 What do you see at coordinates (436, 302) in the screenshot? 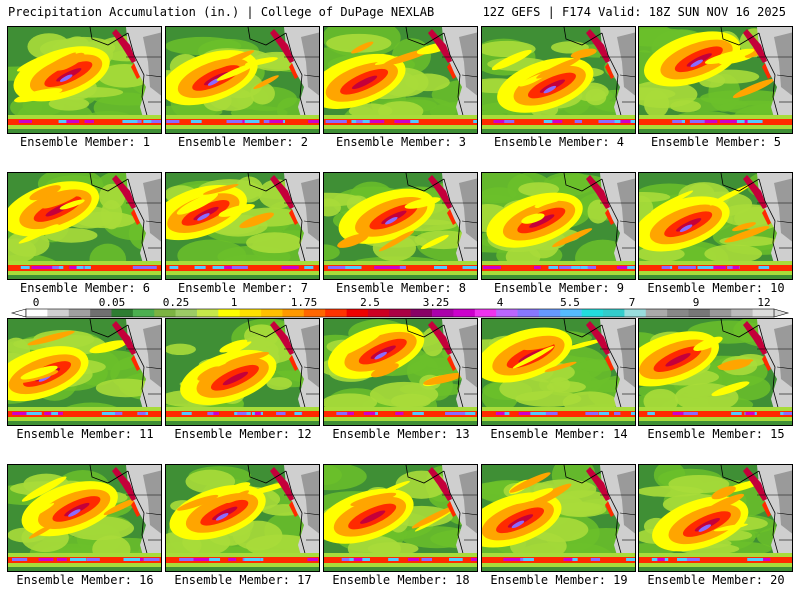
I see `scale-tick-label: 3.25` at bounding box center [436, 302].